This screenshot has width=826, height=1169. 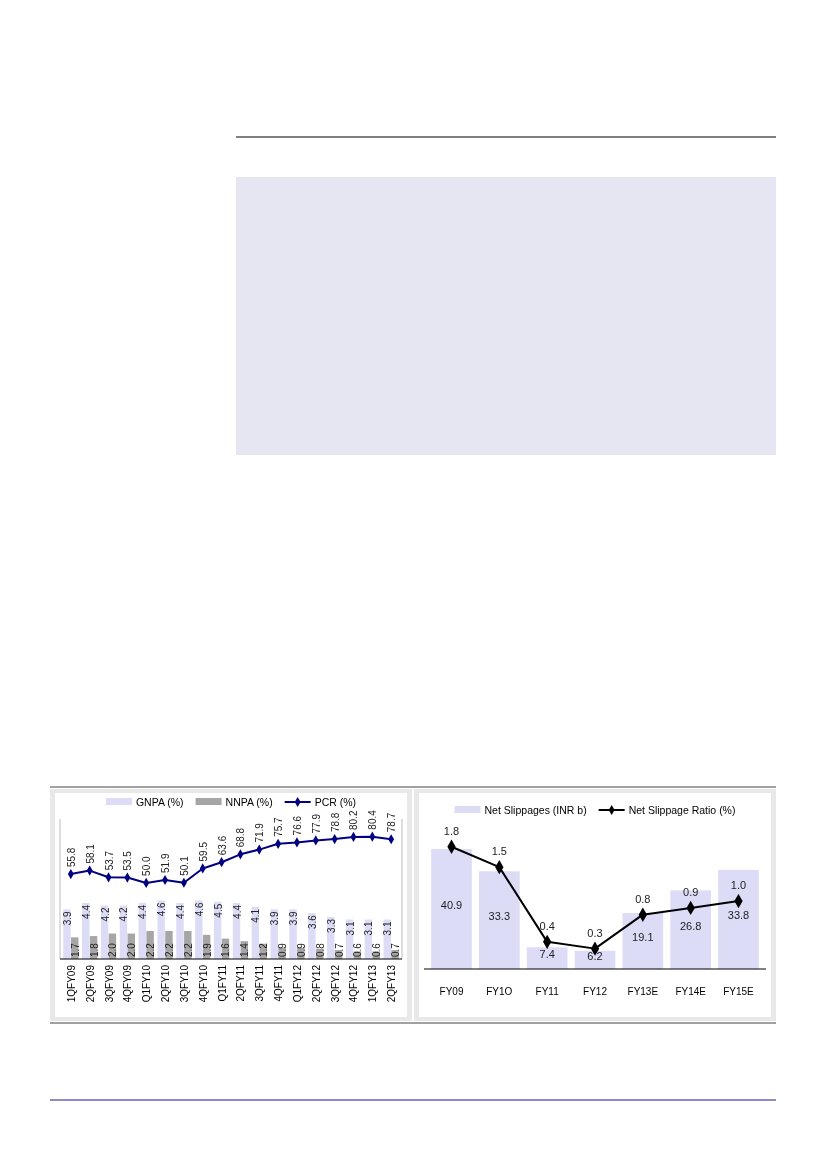 I want to click on data-label: 1.5, so click(x=499, y=851).